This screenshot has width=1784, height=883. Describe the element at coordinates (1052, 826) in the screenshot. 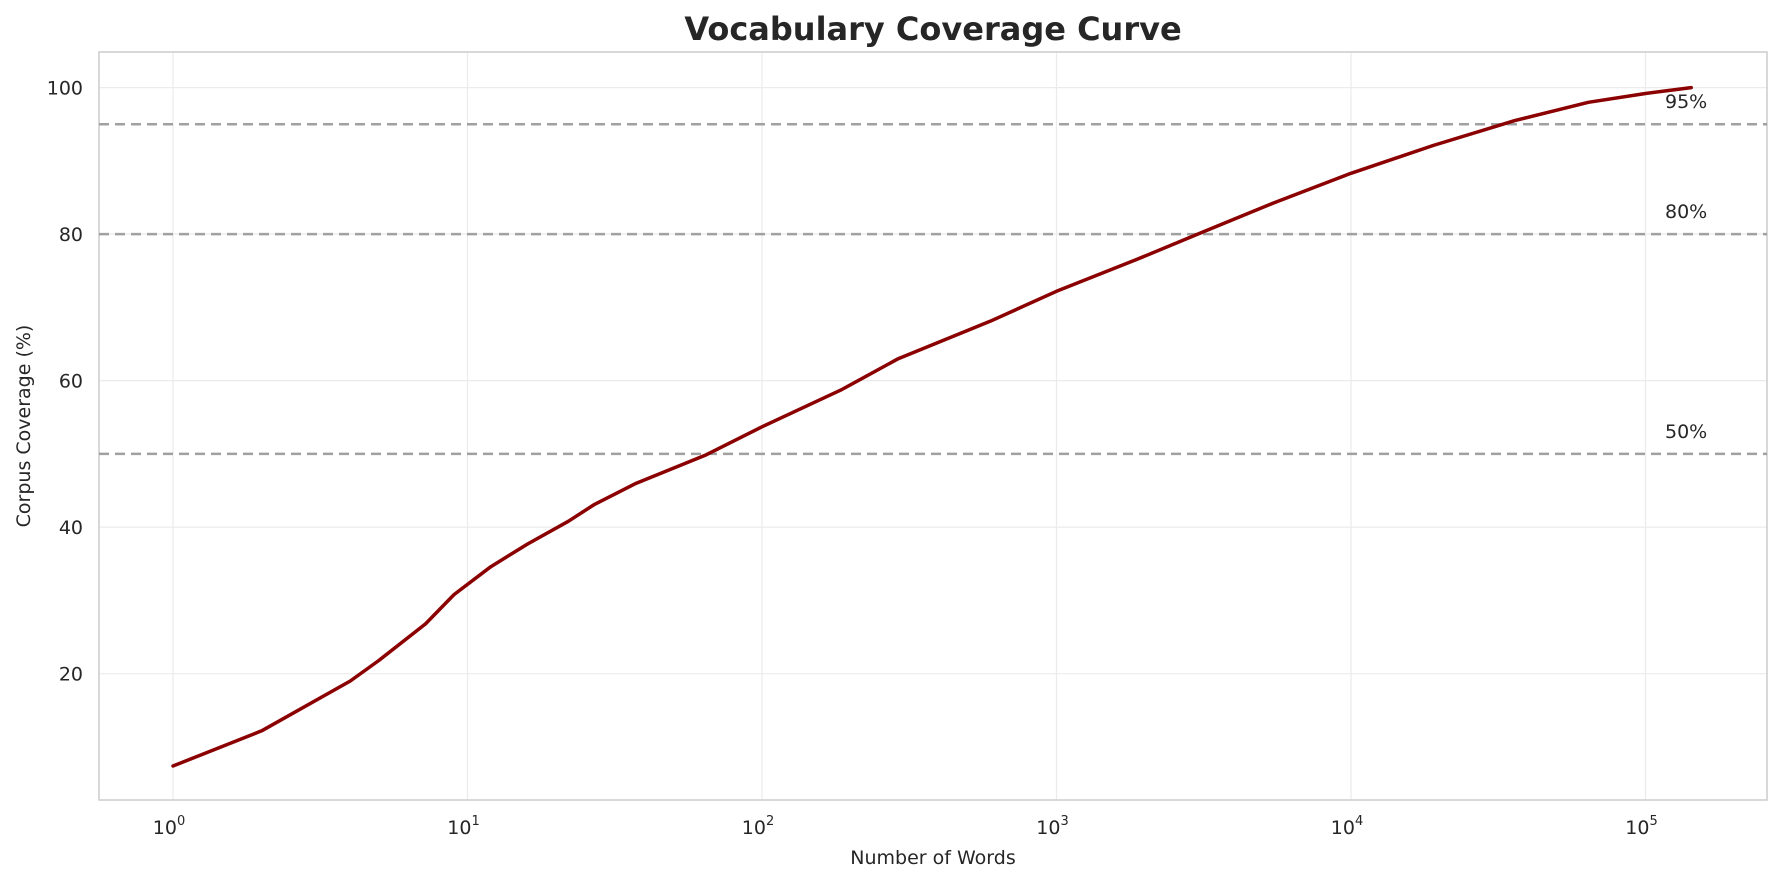

I see `x-tick-label: 10³` at that location.